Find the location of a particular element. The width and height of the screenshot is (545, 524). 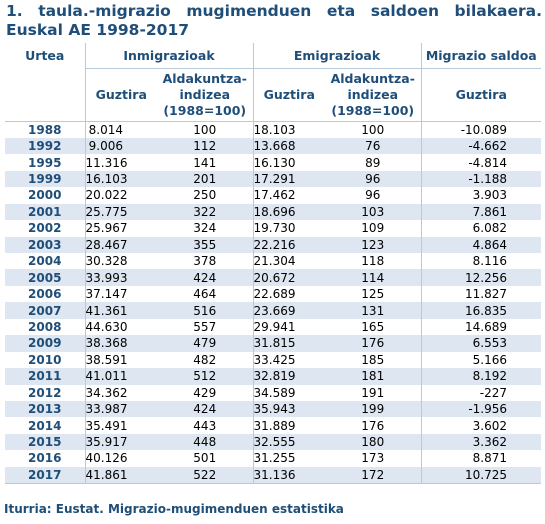

cell-emi-index: 165 is located at coordinates (373, 327).